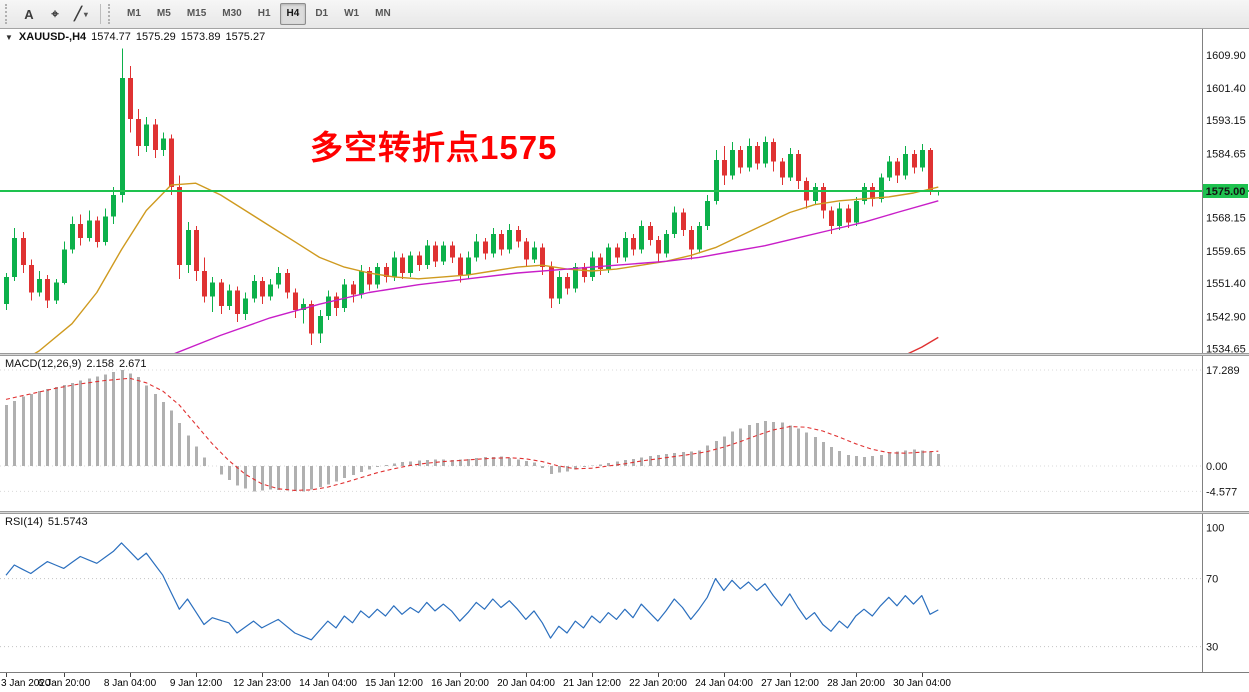 The image size is (1249, 692). What do you see at coordinates (1223, 371) in the screenshot?
I see `svg-text: 17.289` at bounding box center [1223, 371].